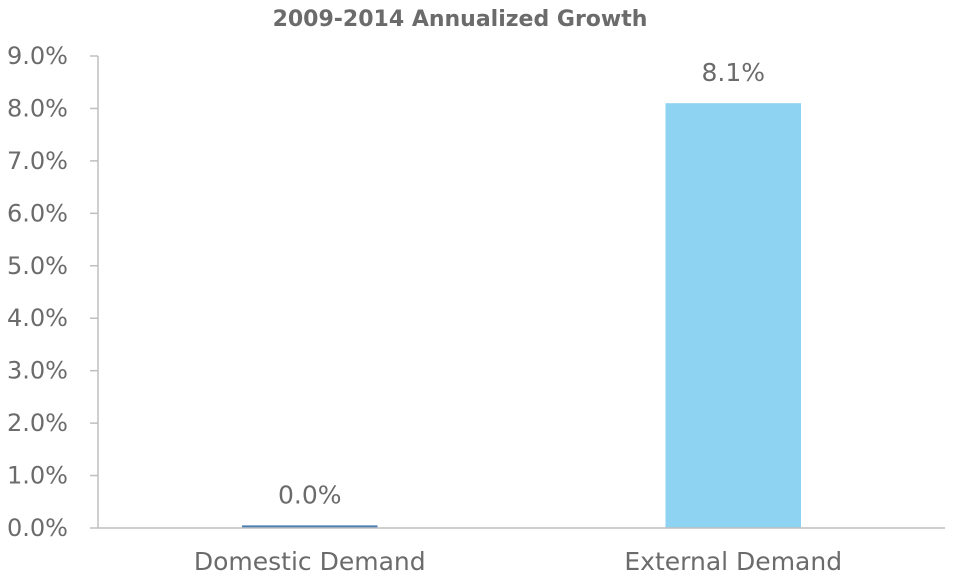 The image size is (960, 585). I want to click on bar-domestic-demand, so click(309, 526).